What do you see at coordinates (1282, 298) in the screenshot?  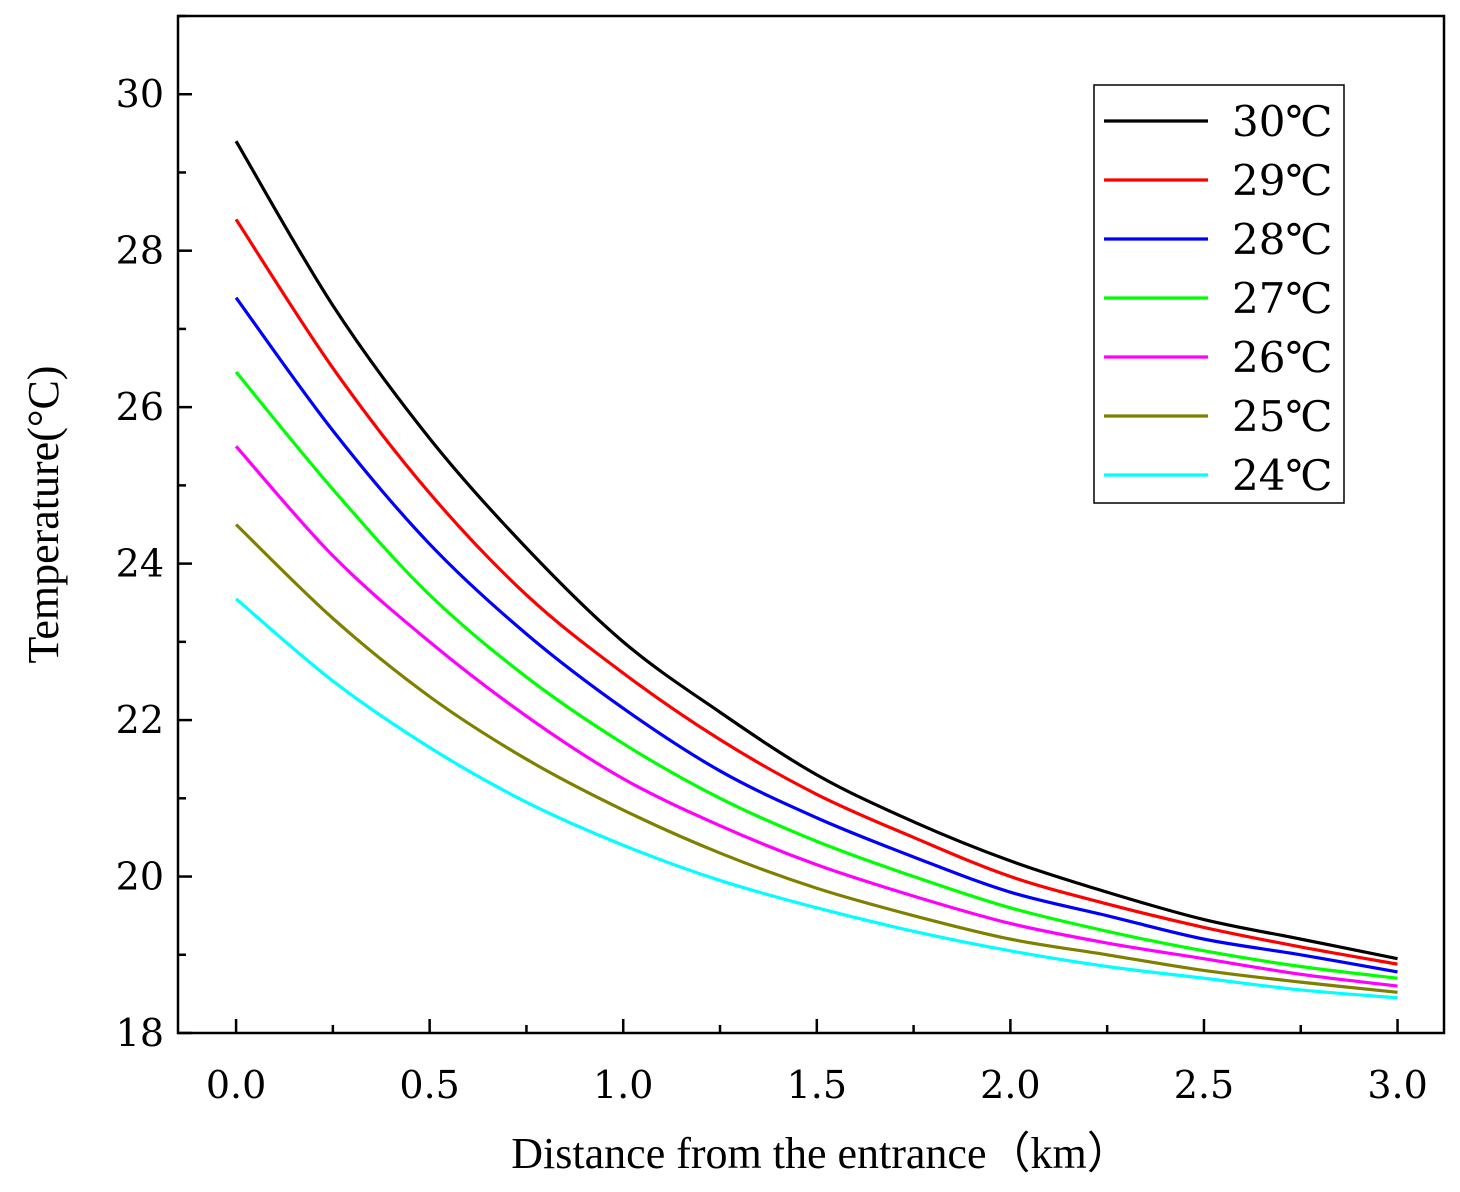 I see `legend-label: 27℃` at bounding box center [1282, 298].